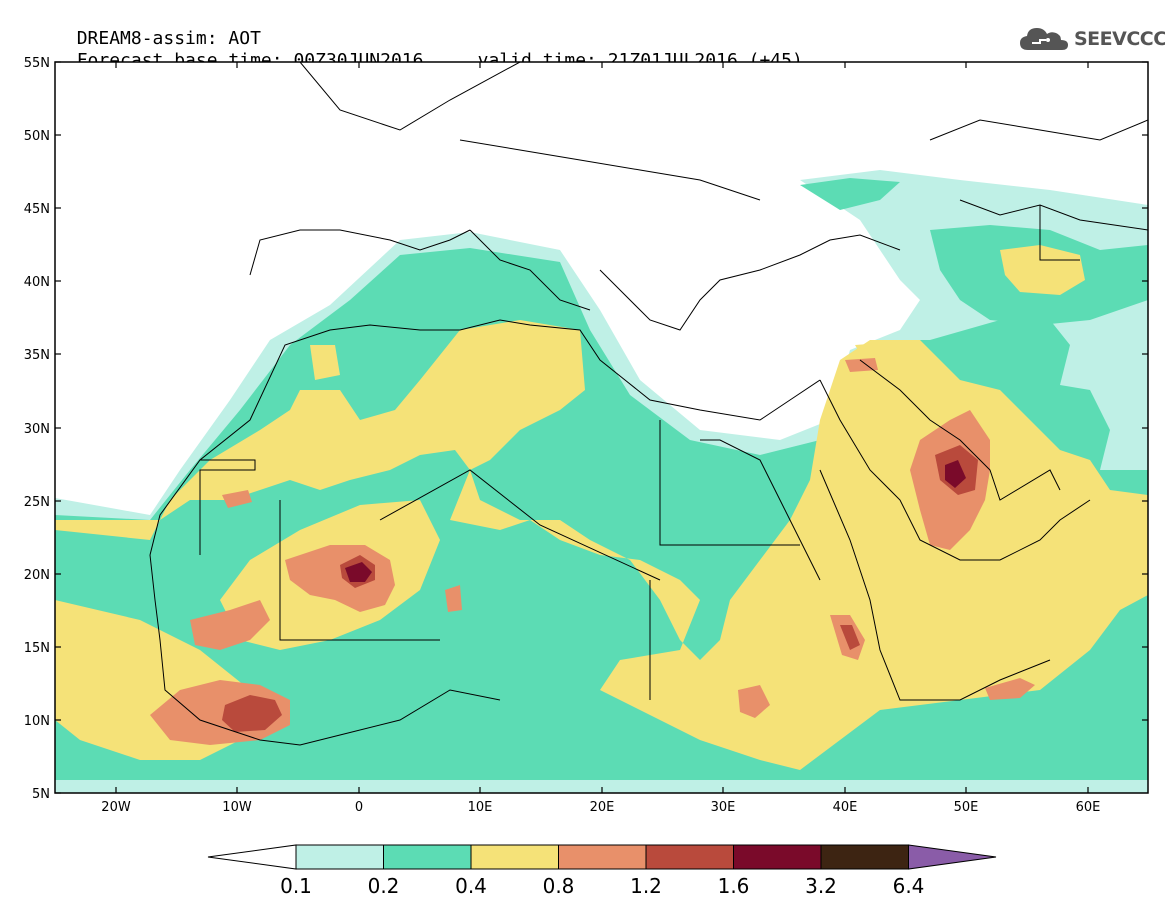  Describe the element at coordinates (480, 807) in the screenshot. I see `lon-tick-label: 10E` at that location.